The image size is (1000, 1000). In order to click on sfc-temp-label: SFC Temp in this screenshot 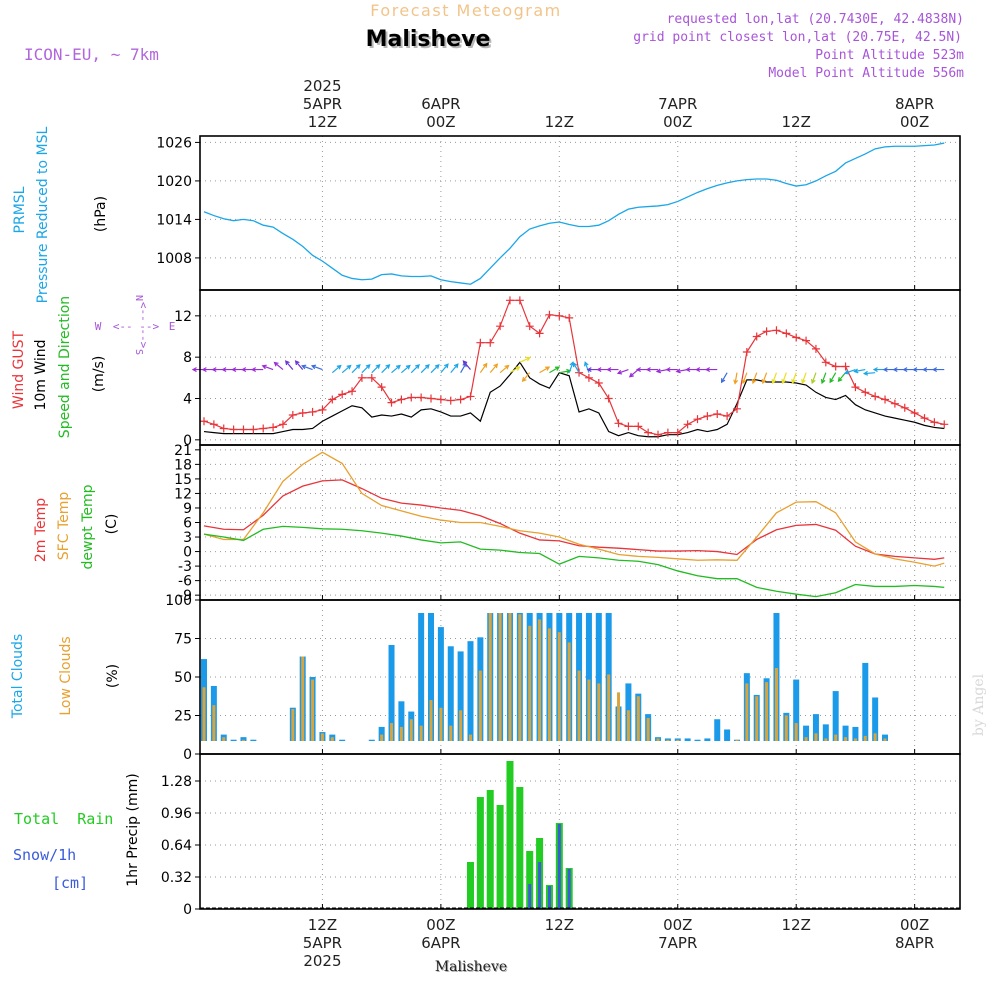, I will do `click(64, 526)`.